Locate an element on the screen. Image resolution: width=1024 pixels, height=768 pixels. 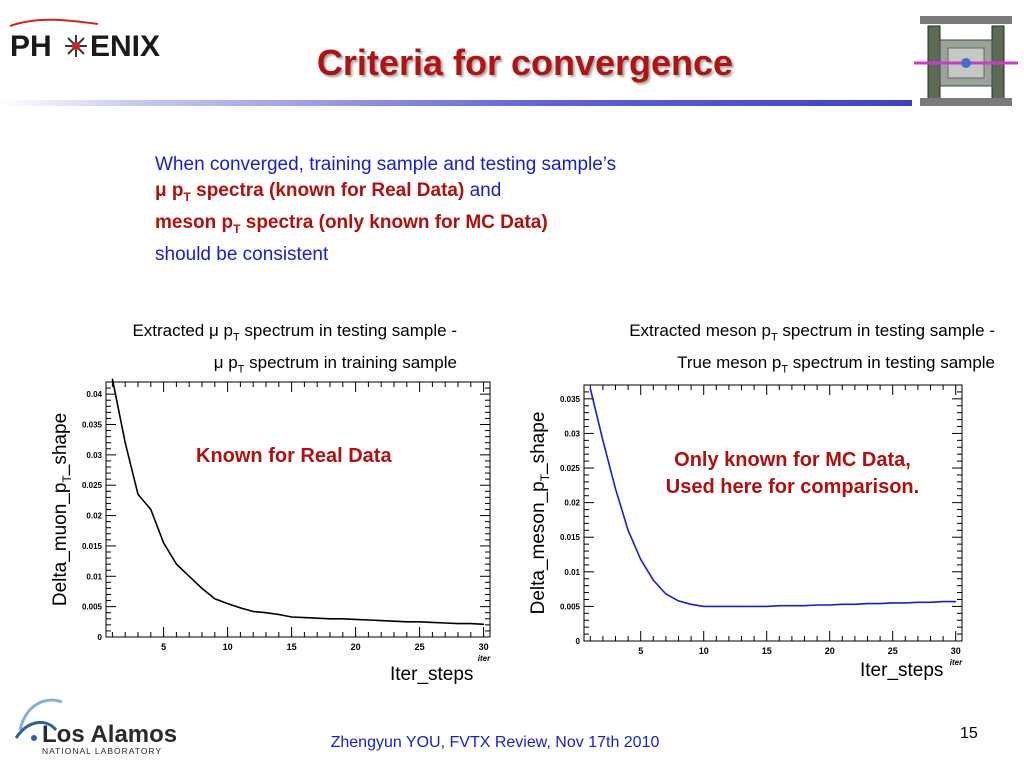
meson-plot-x-tick-label: 30 is located at coordinates (956, 651).